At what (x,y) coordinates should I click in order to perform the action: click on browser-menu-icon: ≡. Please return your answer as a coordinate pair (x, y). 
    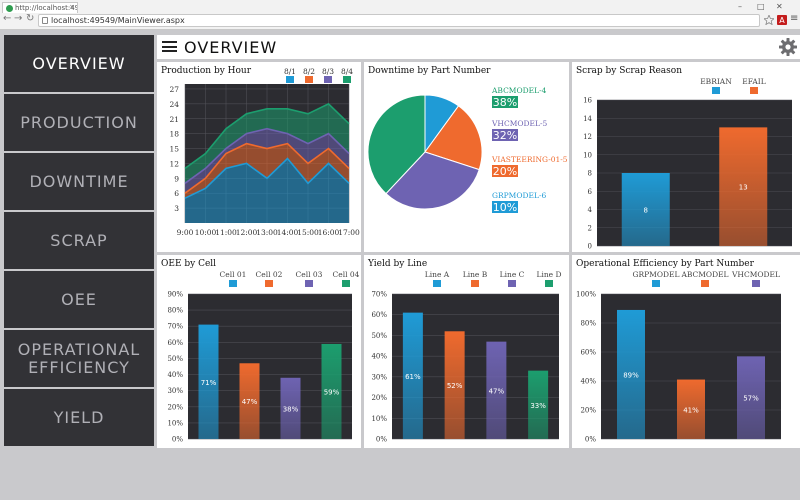
    Looking at the image, I should click on (794, 18).